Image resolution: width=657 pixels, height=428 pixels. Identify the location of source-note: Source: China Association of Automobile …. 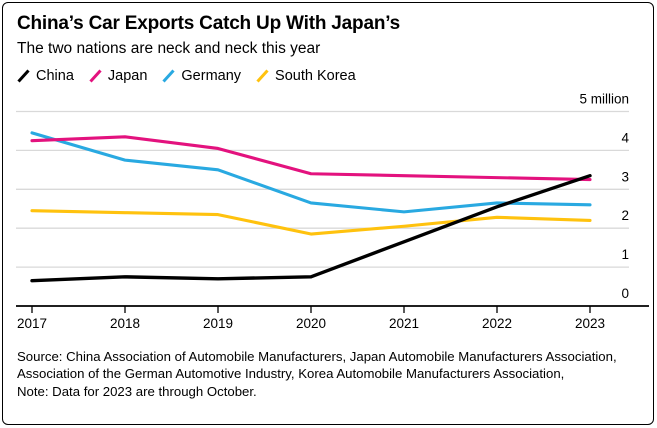
(317, 365).